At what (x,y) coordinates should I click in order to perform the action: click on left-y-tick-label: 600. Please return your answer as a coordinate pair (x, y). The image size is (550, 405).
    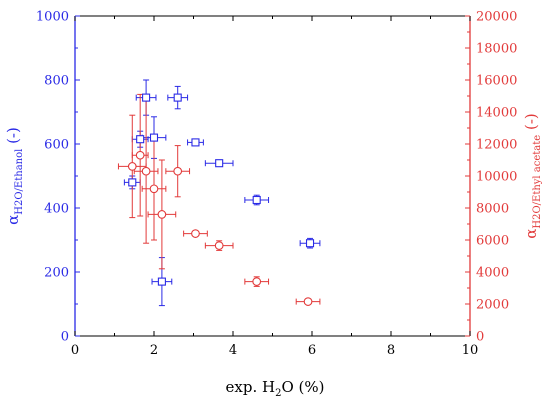
    Looking at the image, I should click on (56, 145).